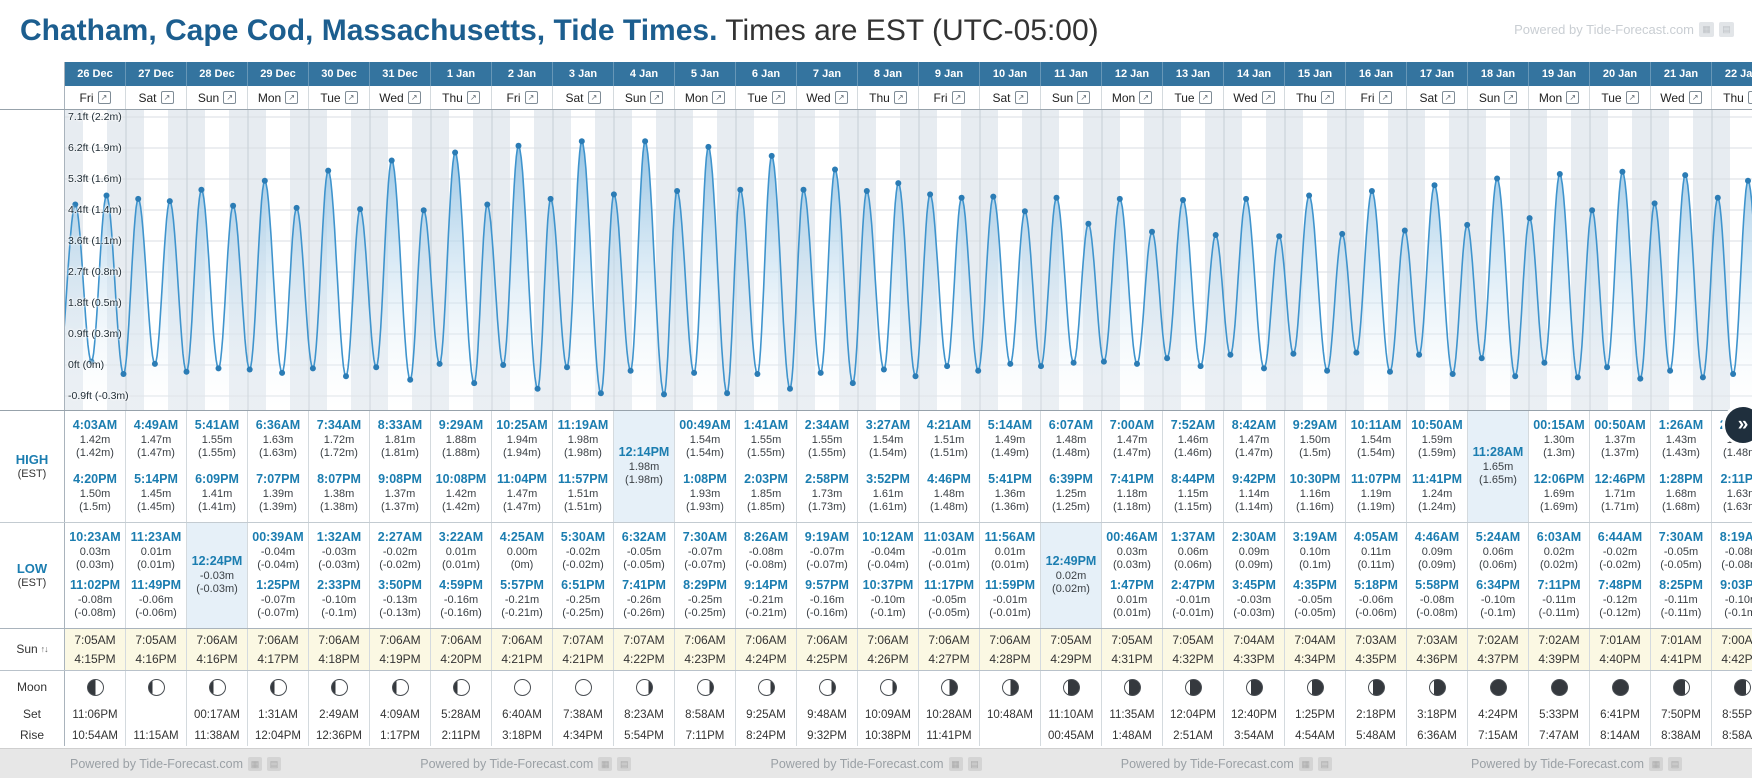  What do you see at coordinates (1498, 74) in the screenshot?
I see `date-header-cell: 18 Jan` at bounding box center [1498, 74].